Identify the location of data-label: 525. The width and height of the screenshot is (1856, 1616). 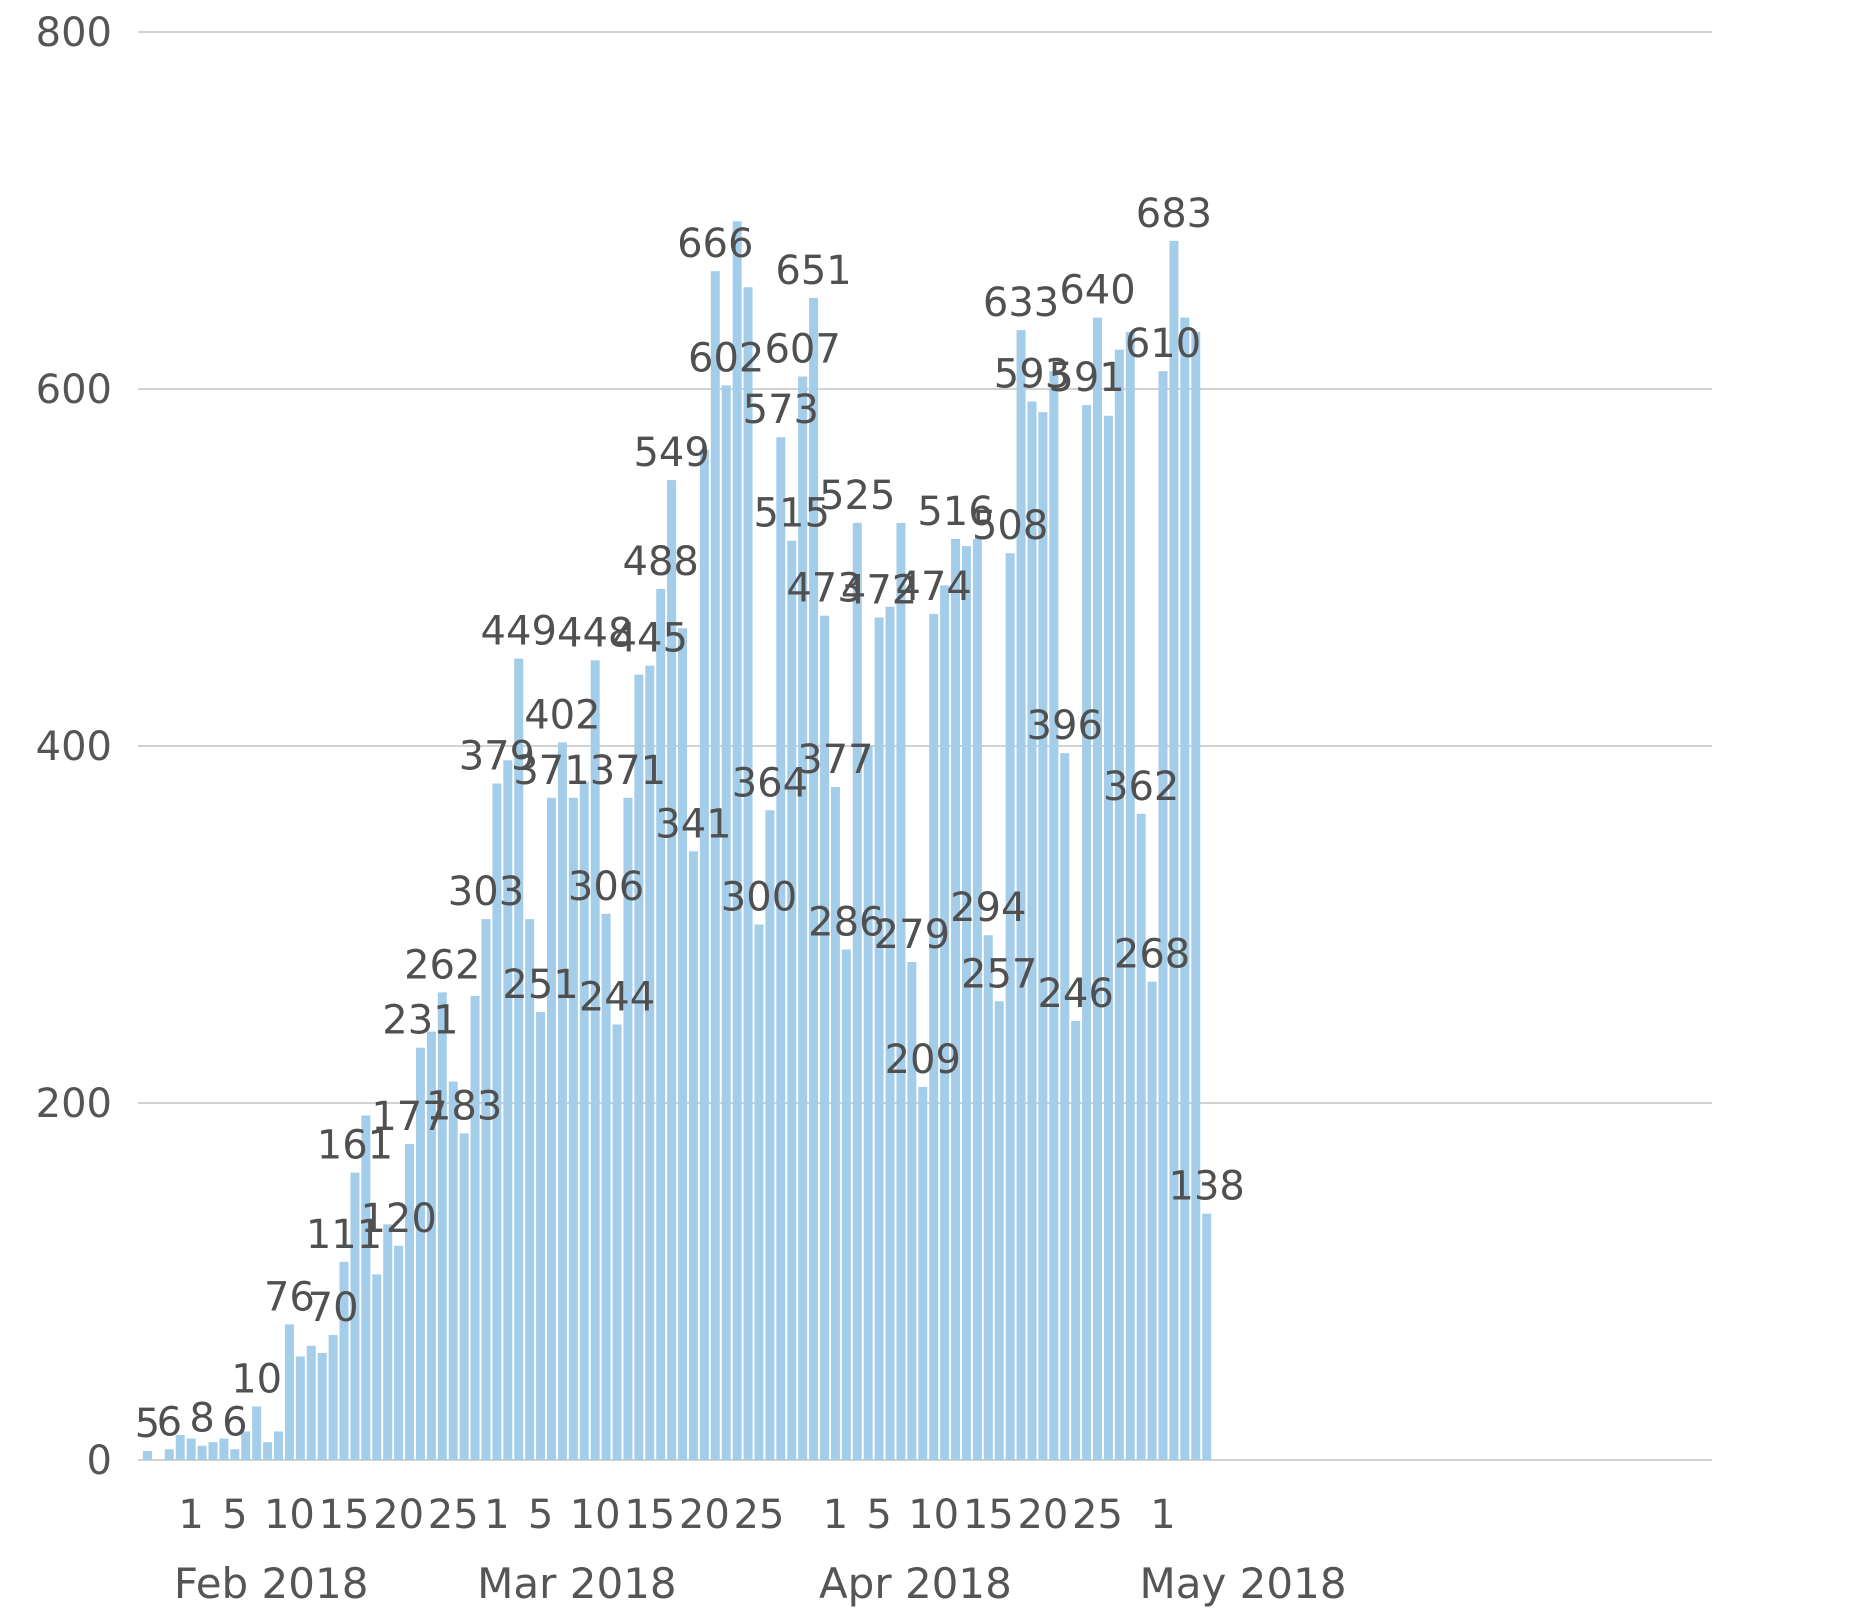
(857, 496).